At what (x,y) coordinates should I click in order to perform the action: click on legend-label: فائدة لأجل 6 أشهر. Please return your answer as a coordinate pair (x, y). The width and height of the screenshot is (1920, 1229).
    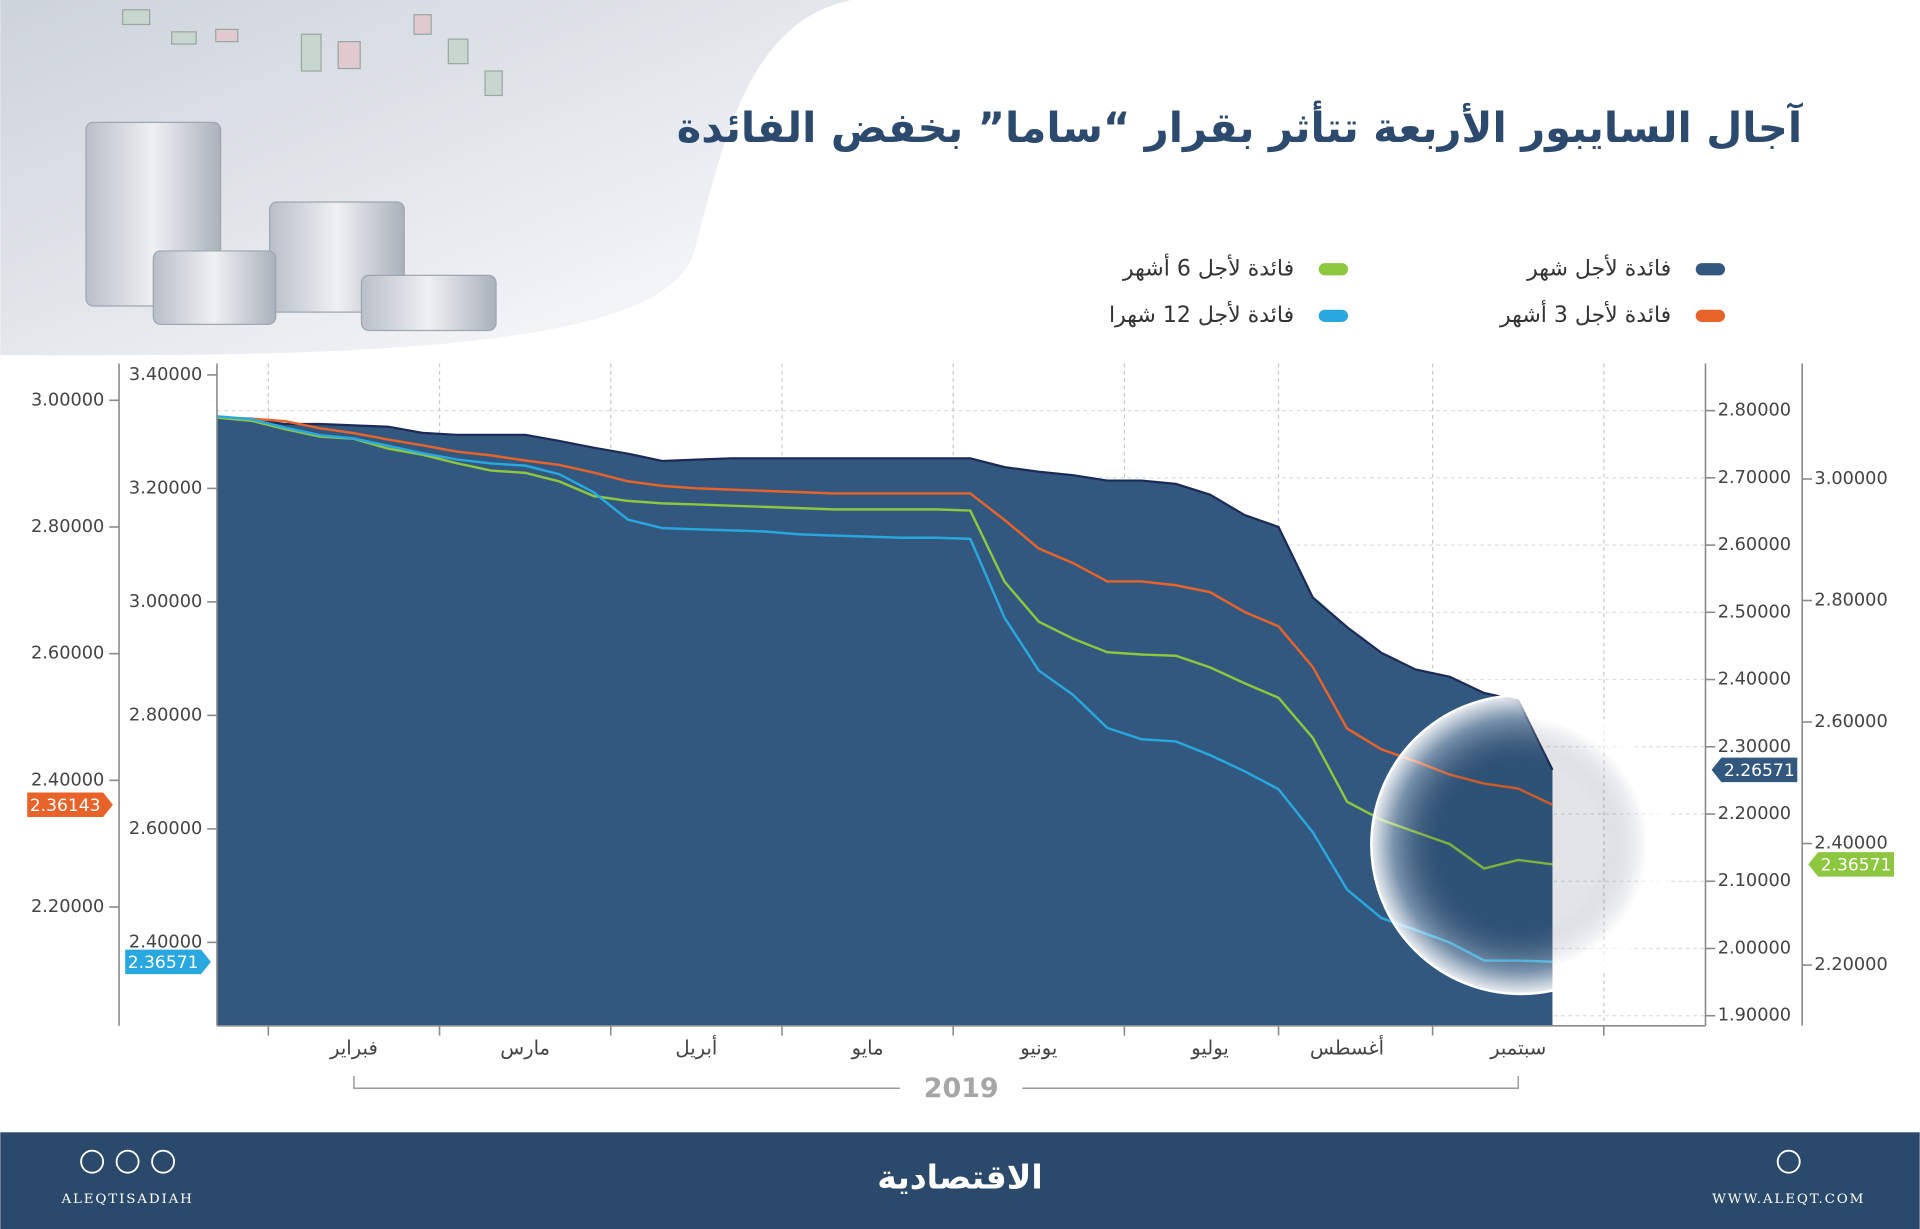
    Looking at the image, I should click on (1208, 267).